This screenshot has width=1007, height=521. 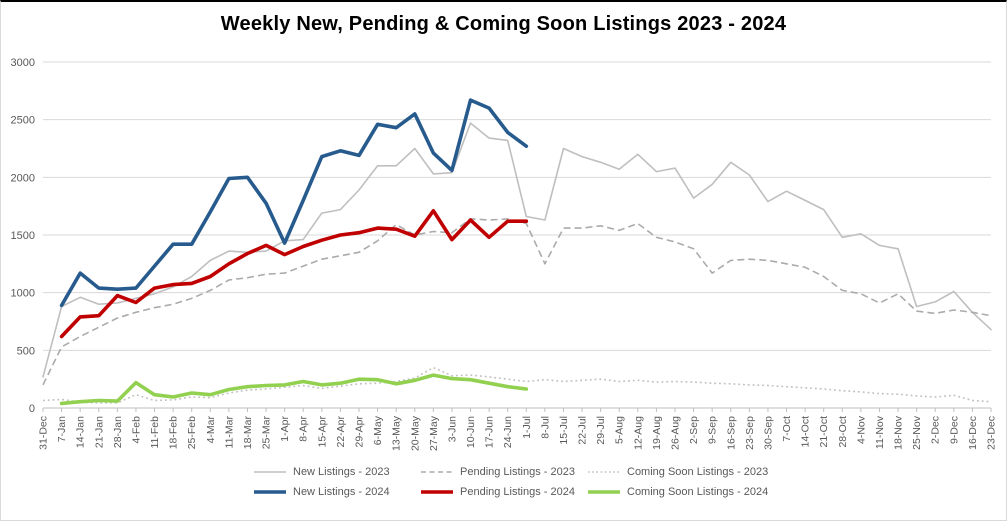 I want to click on legend-item-coming-soon-listings-2024: Coming Soon Listings - 2024, so click(x=677, y=492).